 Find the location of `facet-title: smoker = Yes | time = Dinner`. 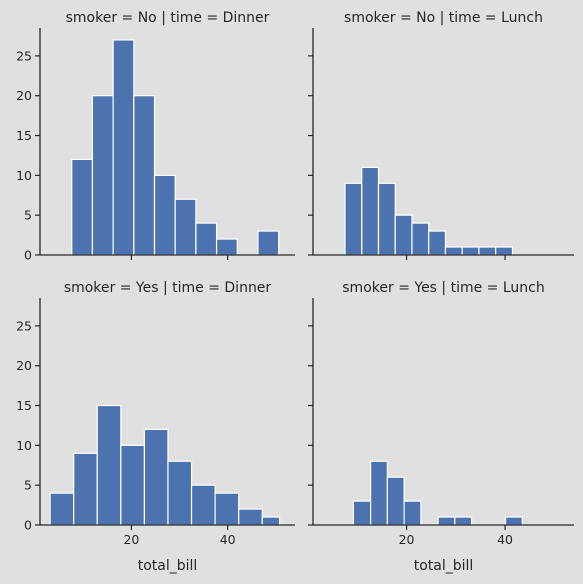

facet-title: smoker = Yes | time = Dinner is located at coordinates (168, 288).